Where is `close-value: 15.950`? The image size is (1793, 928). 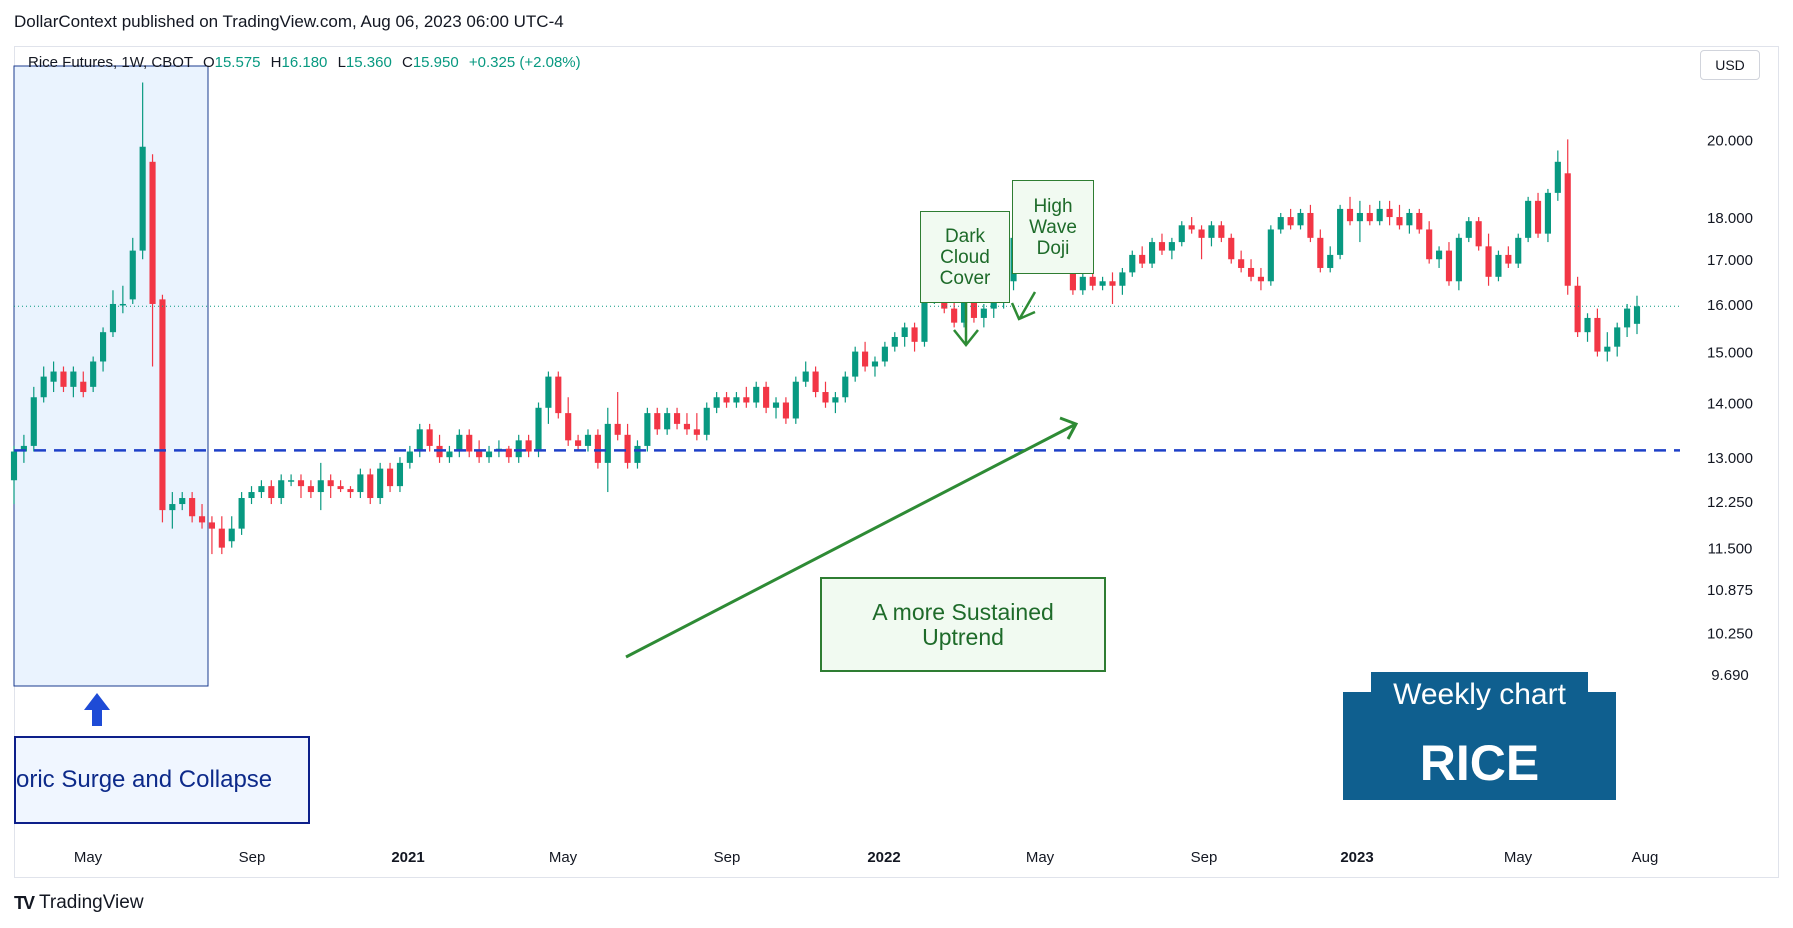 close-value: 15.950 is located at coordinates (435, 62).